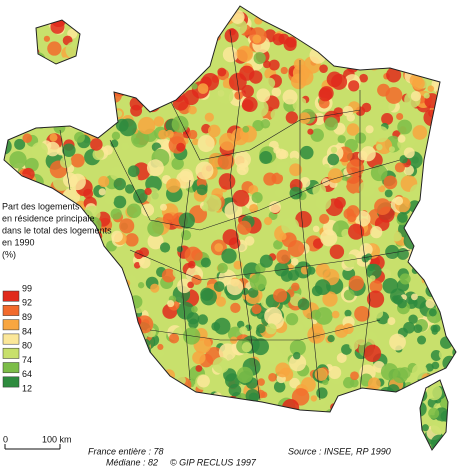 The height and width of the screenshot is (469, 470). I want to click on source: Source : INSEE, RP 1990, so click(339, 451).